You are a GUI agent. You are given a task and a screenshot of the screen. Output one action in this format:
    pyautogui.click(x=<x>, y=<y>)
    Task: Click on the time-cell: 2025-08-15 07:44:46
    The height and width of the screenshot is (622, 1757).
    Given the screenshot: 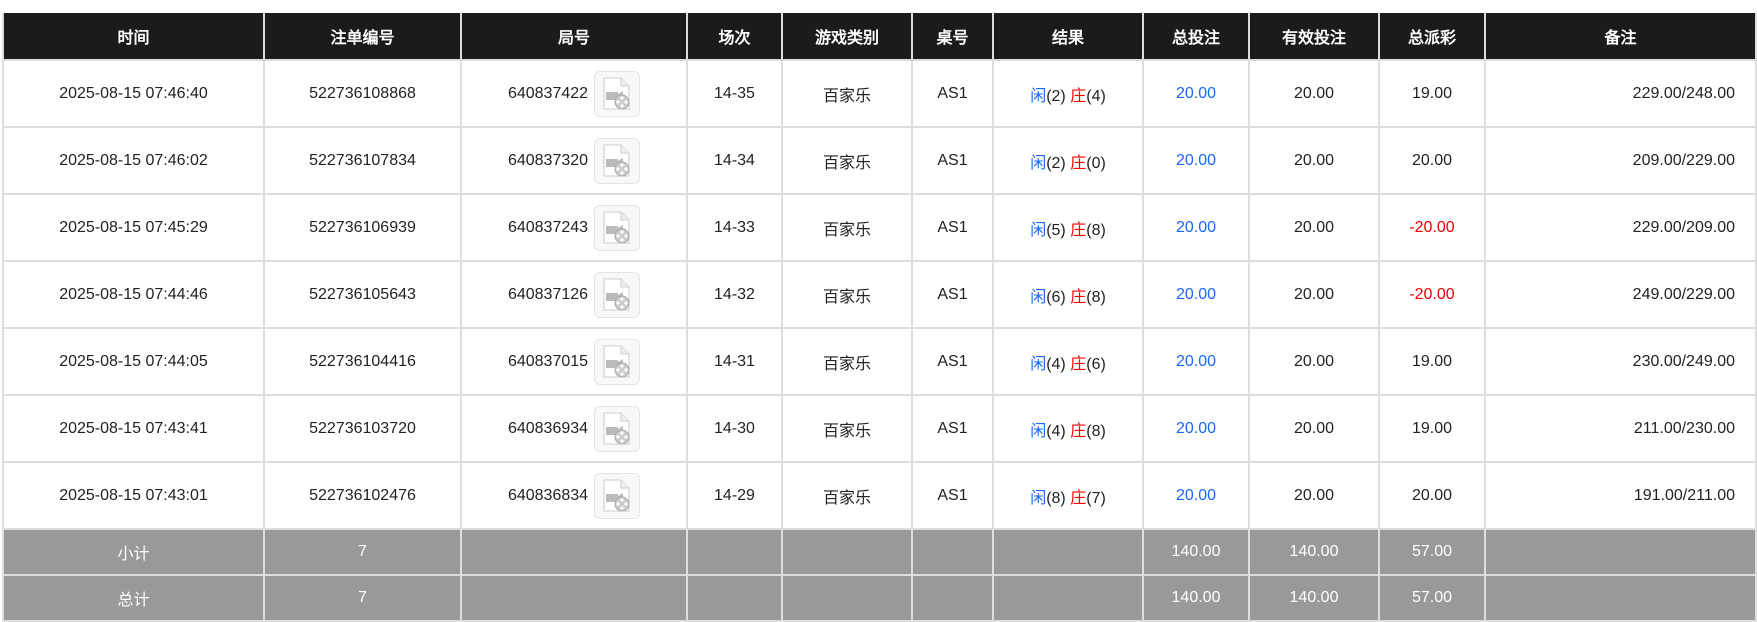 What is the action you would take?
    pyautogui.click(x=133, y=294)
    